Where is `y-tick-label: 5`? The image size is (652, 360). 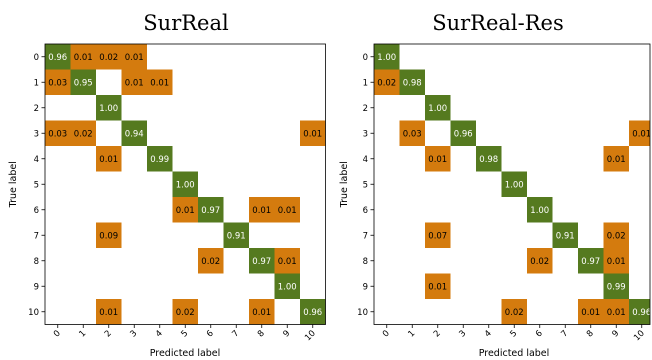
y-tick-label: 5 is located at coordinates (365, 185).